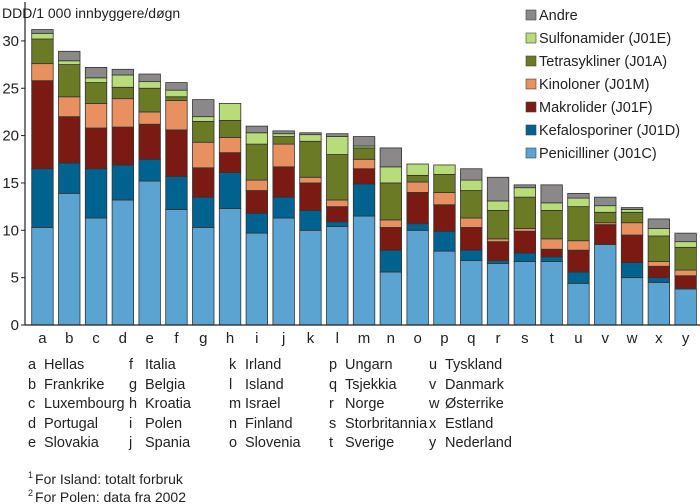 Image resolution: width=700 pixels, height=504 pixels. Describe the element at coordinates (337, 338) in the screenshot. I see `x-tick-label: l` at that location.